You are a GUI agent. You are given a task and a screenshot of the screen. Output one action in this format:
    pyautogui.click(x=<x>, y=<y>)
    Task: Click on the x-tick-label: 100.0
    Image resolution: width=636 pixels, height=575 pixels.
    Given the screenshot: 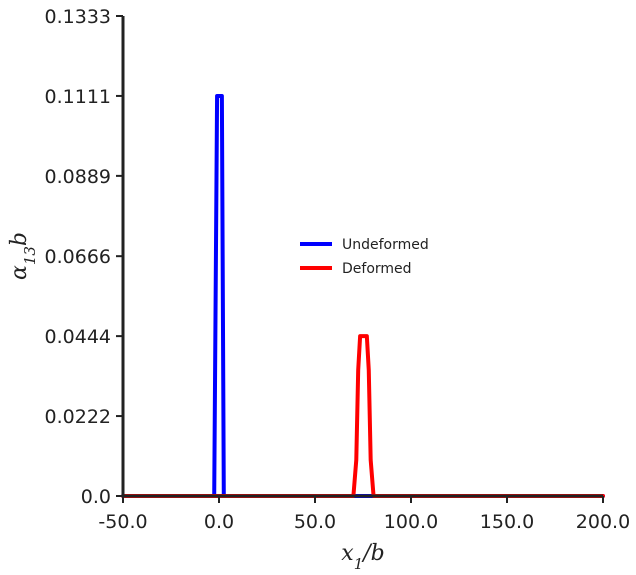 What is the action you would take?
    pyautogui.click(x=411, y=522)
    